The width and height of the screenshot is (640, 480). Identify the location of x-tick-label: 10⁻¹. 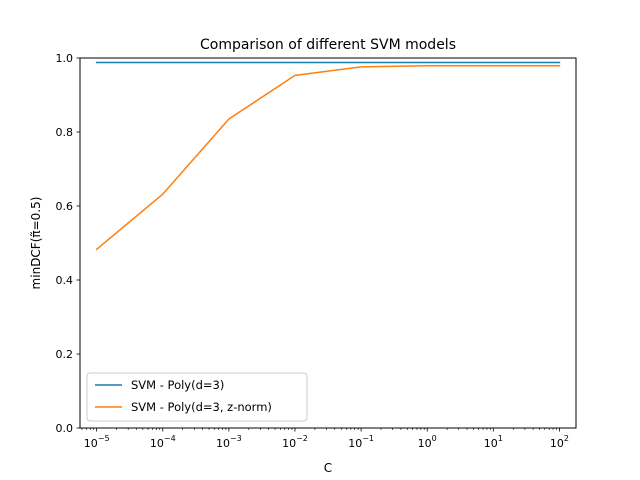
(361, 442).